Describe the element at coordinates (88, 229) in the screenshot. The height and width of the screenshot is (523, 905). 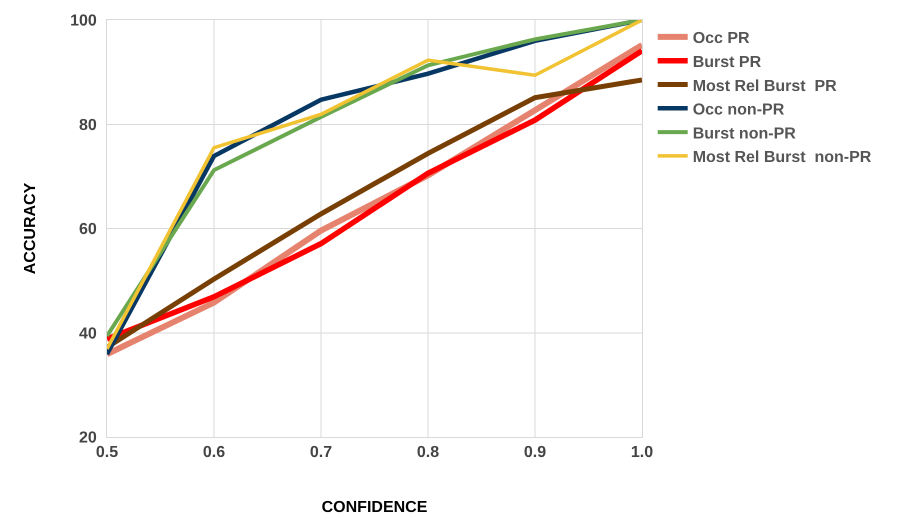
I see `y-tick-label: 60` at that location.